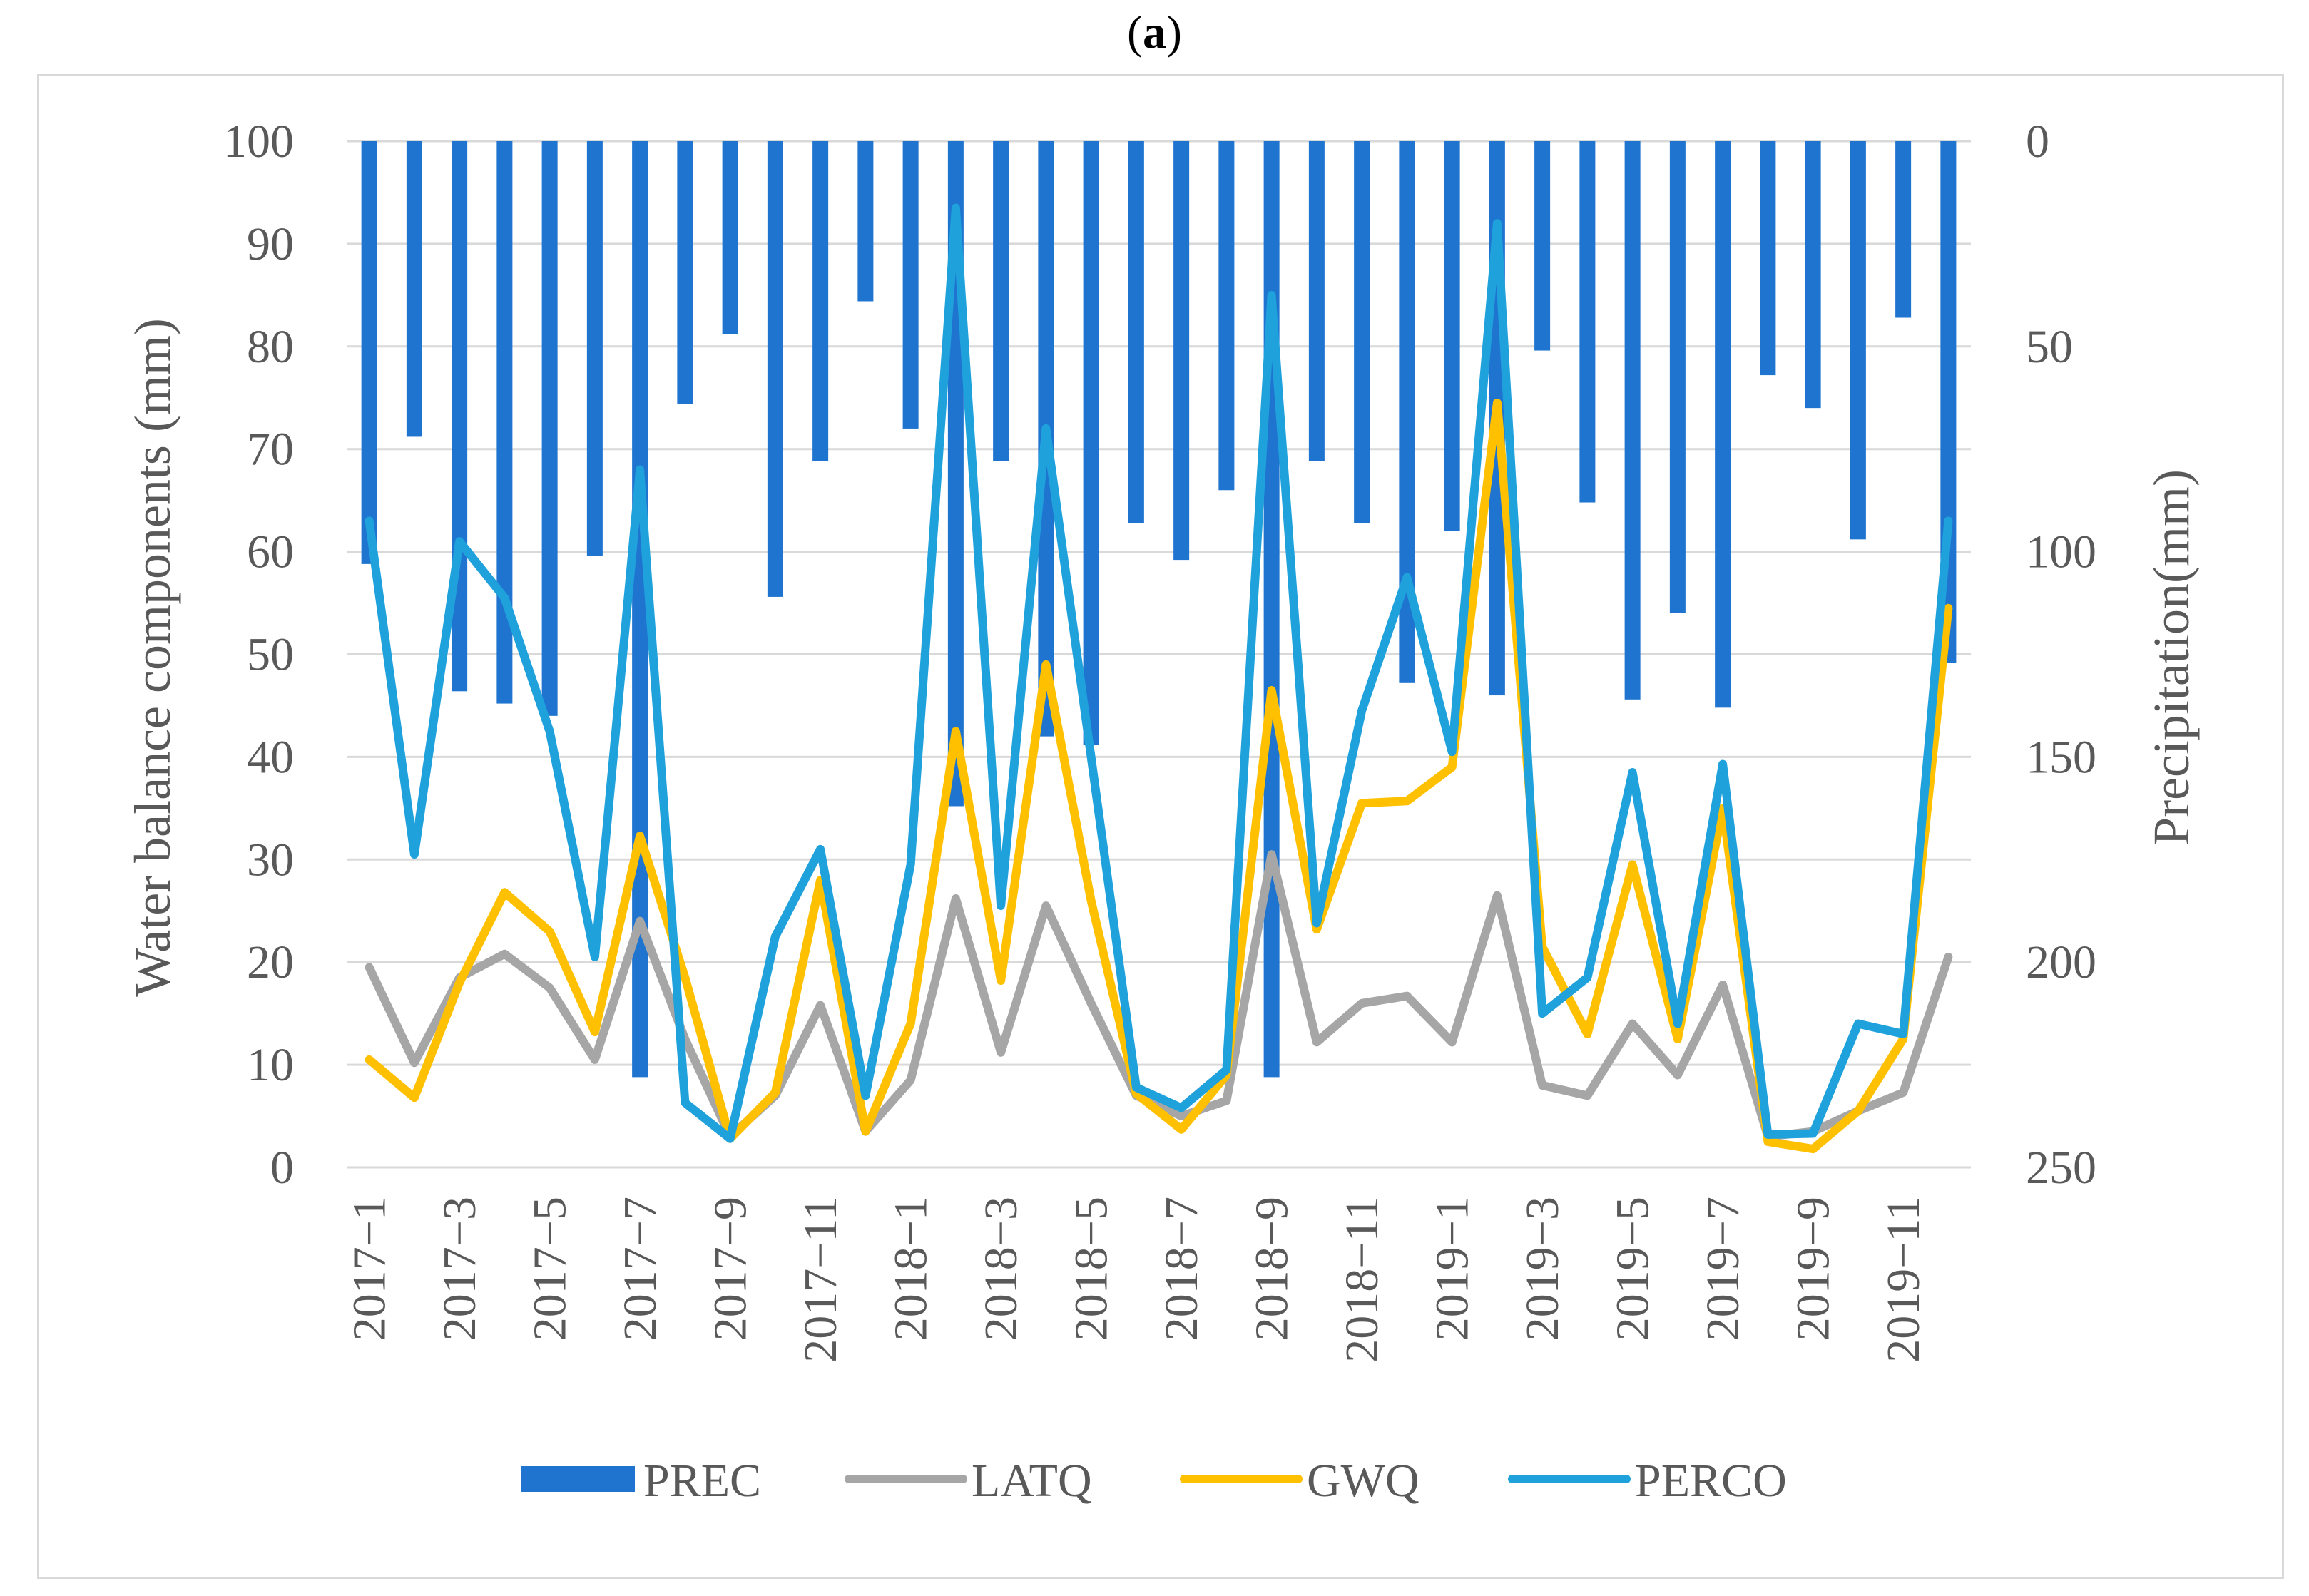 The width and height of the screenshot is (2309, 1596). Describe the element at coordinates (1272, 1269) in the screenshot. I see `x-tick-label: 2018−9` at that location.